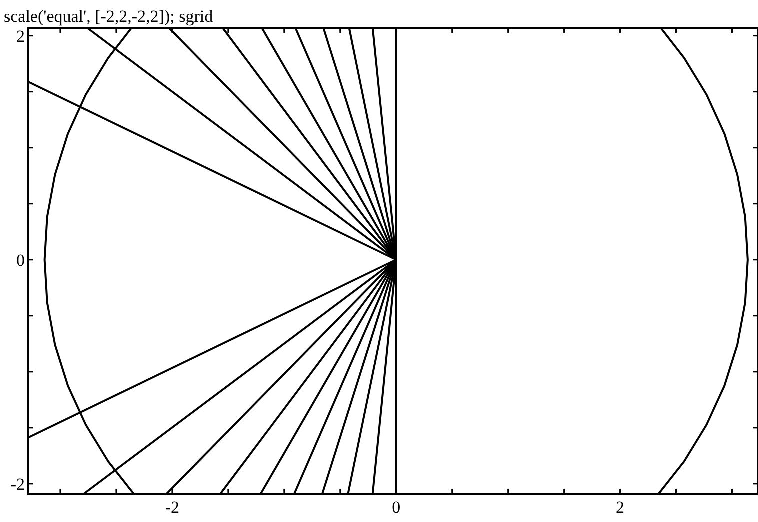 The height and width of the screenshot is (522, 758). Describe the element at coordinates (20, 36) in the screenshot. I see `y-tick-label: 2` at that location.